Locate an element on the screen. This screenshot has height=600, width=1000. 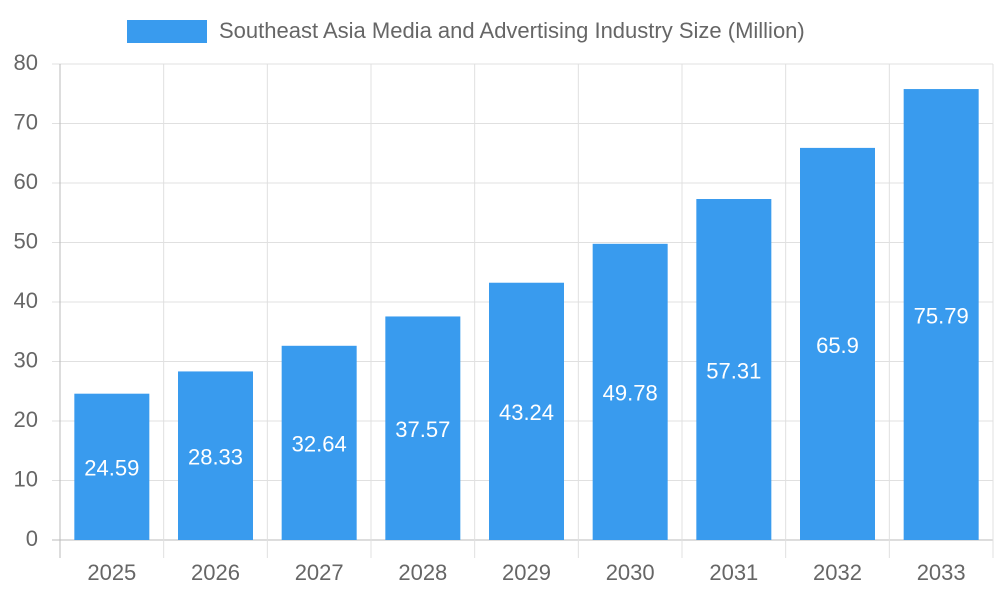
legend-swatch is located at coordinates (167, 31).